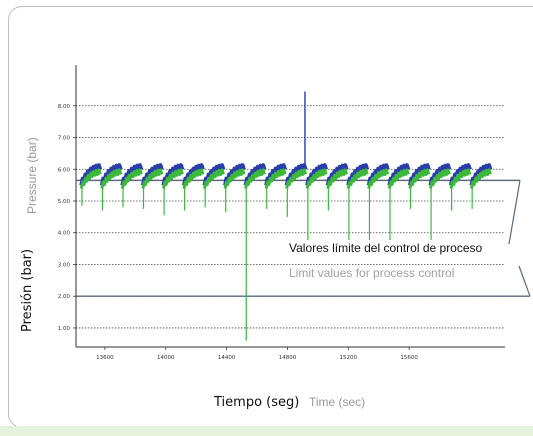 This screenshot has height=436, width=533. I want to click on x-tick-label: 15600, so click(409, 358).